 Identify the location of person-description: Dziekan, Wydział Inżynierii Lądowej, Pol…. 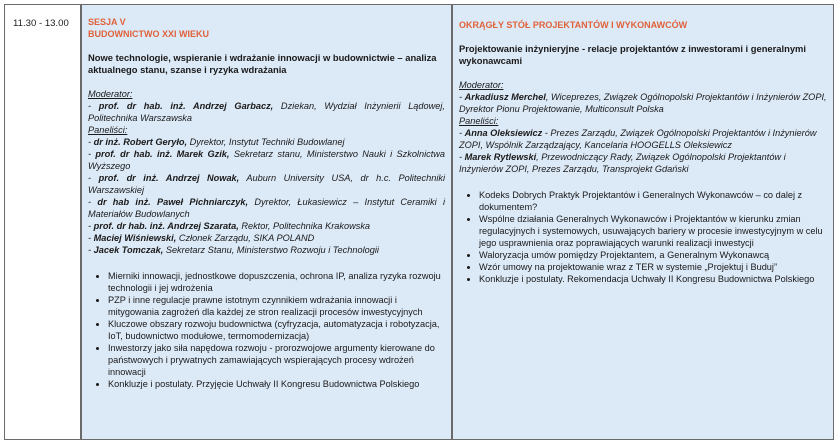
(266, 112).